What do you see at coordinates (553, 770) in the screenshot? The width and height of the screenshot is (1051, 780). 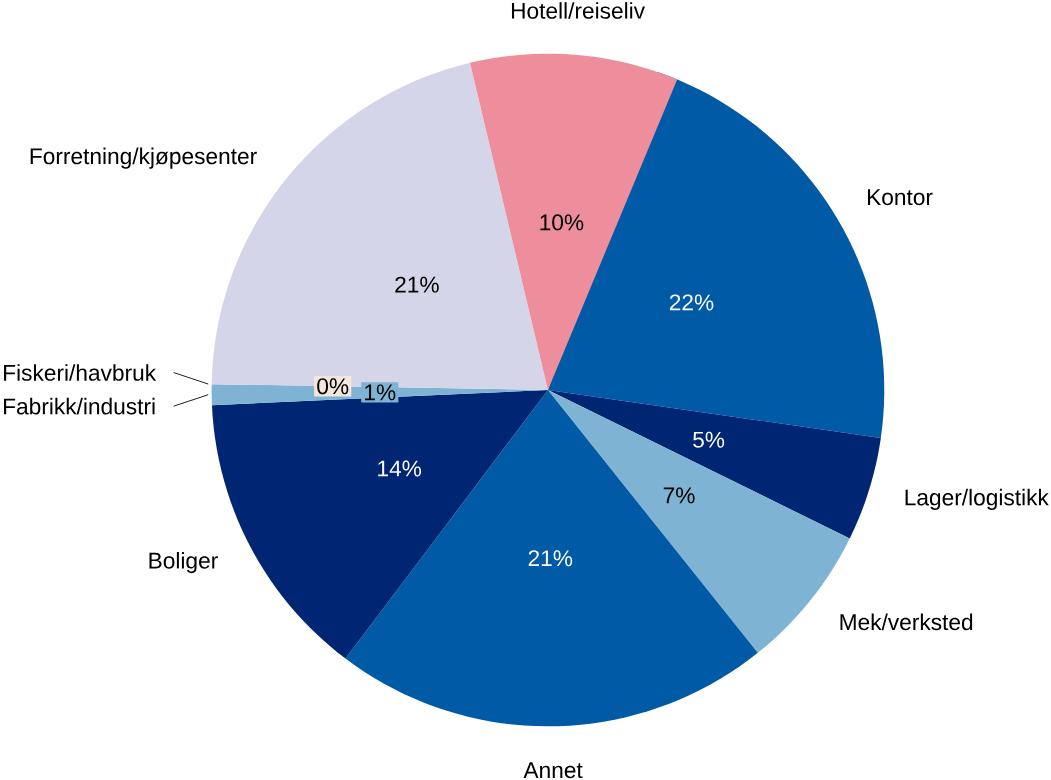 I see `slice-label: Annet` at bounding box center [553, 770].